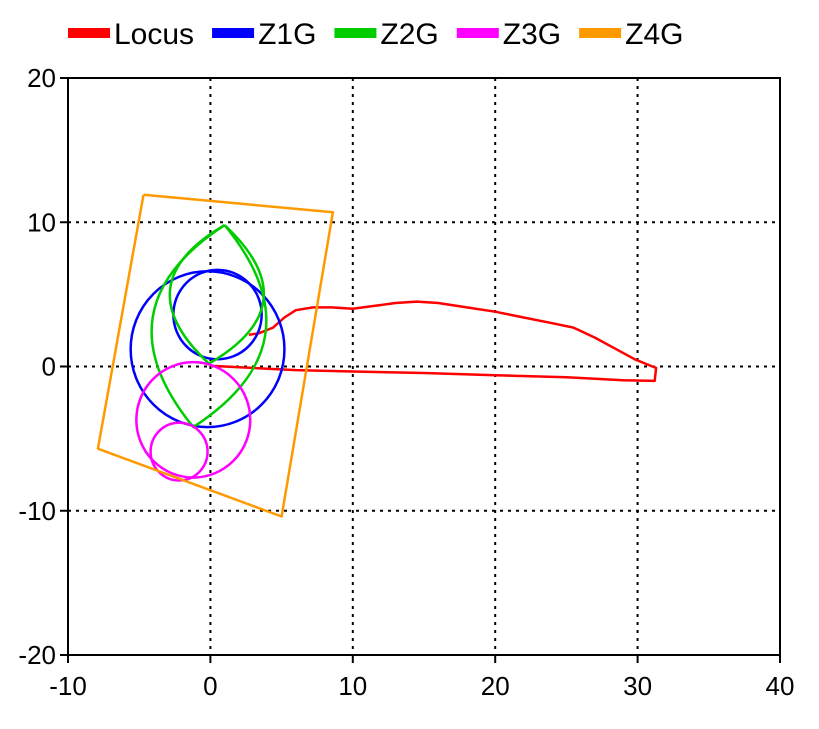  Describe the element at coordinates (780, 686) in the screenshot. I see `x-tick-label: 40` at that location.